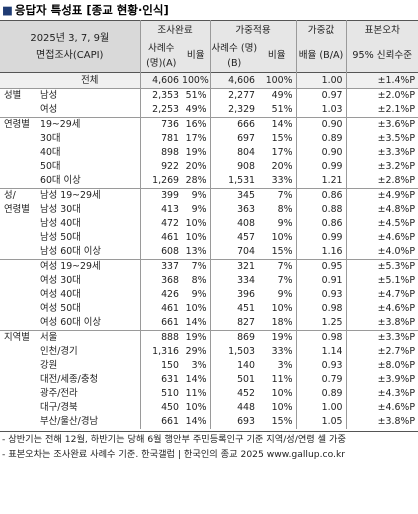 The height and width of the screenshot is (514, 418). I want to click on table-row: 여성 30대 368 8% 334 7% 0.91 ±5.1%P, so click(209, 281).